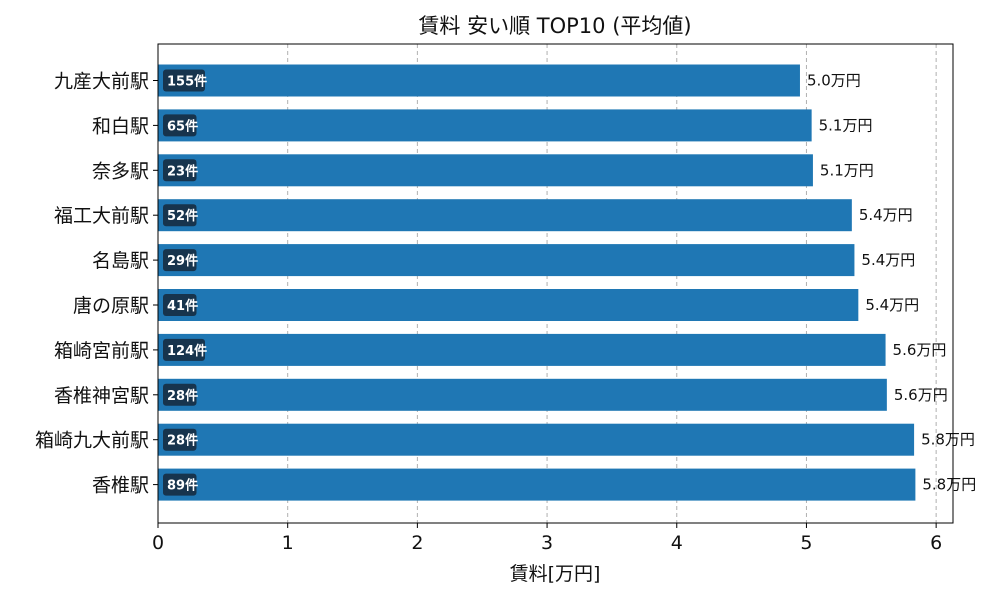 The height and width of the screenshot is (600, 1000). I want to click on count-label: 23件, so click(182, 171).